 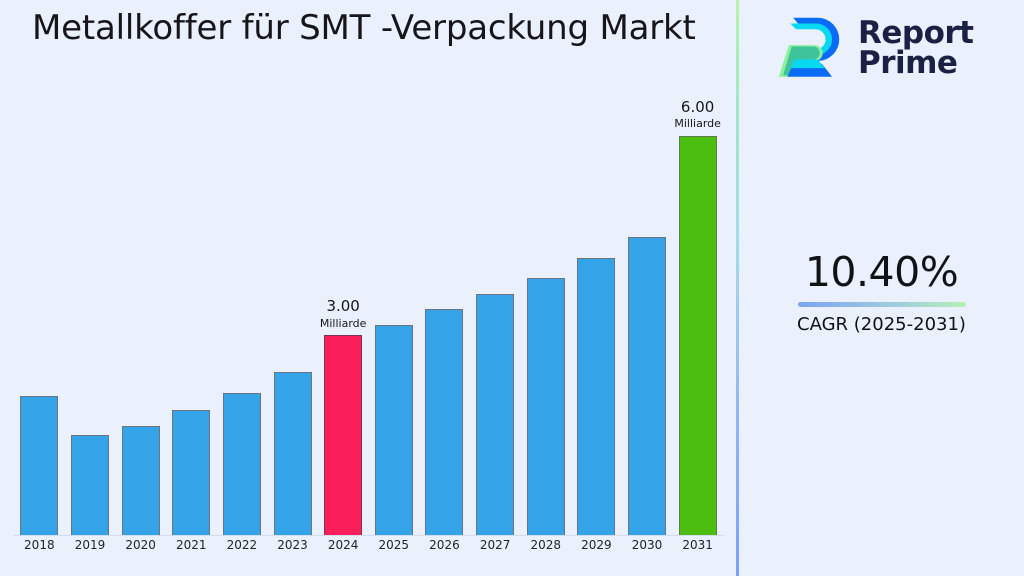 I want to click on brand-logo-line1: Report, so click(x=916, y=32).